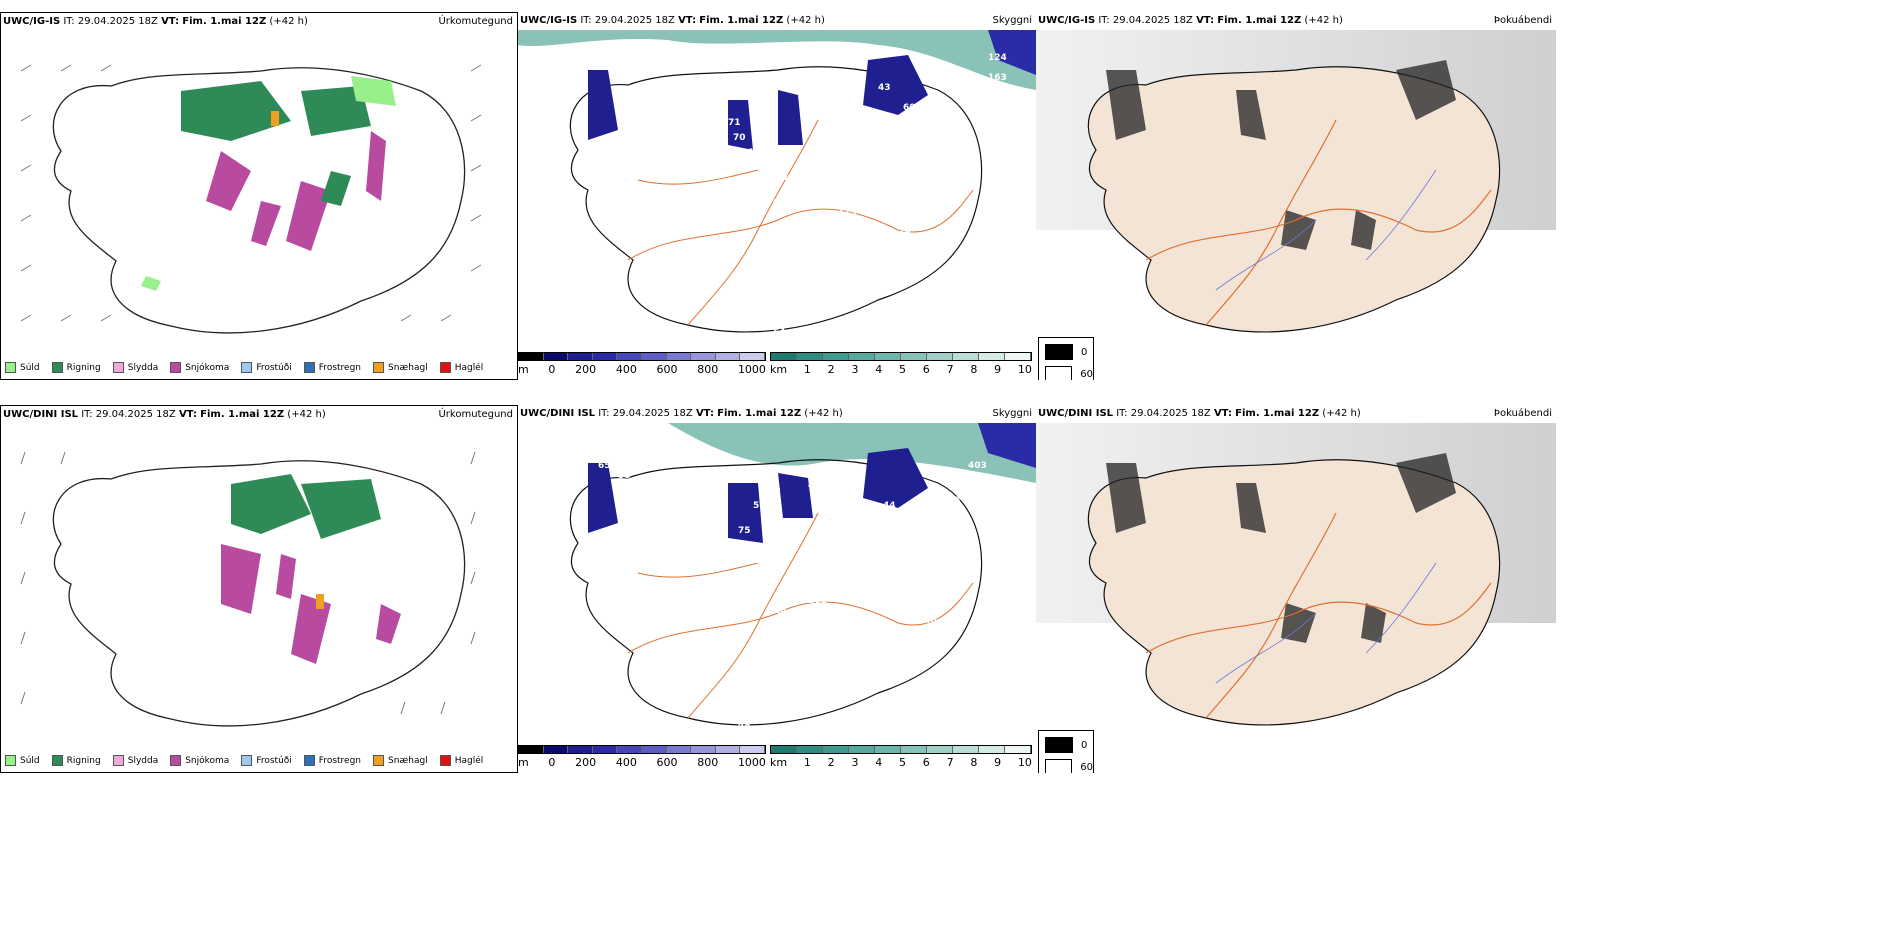 The height and width of the screenshot is (950, 1900). What do you see at coordinates (777, 60) in the screenshot?
I see `teal-haze` at bounding box center [777, 60].